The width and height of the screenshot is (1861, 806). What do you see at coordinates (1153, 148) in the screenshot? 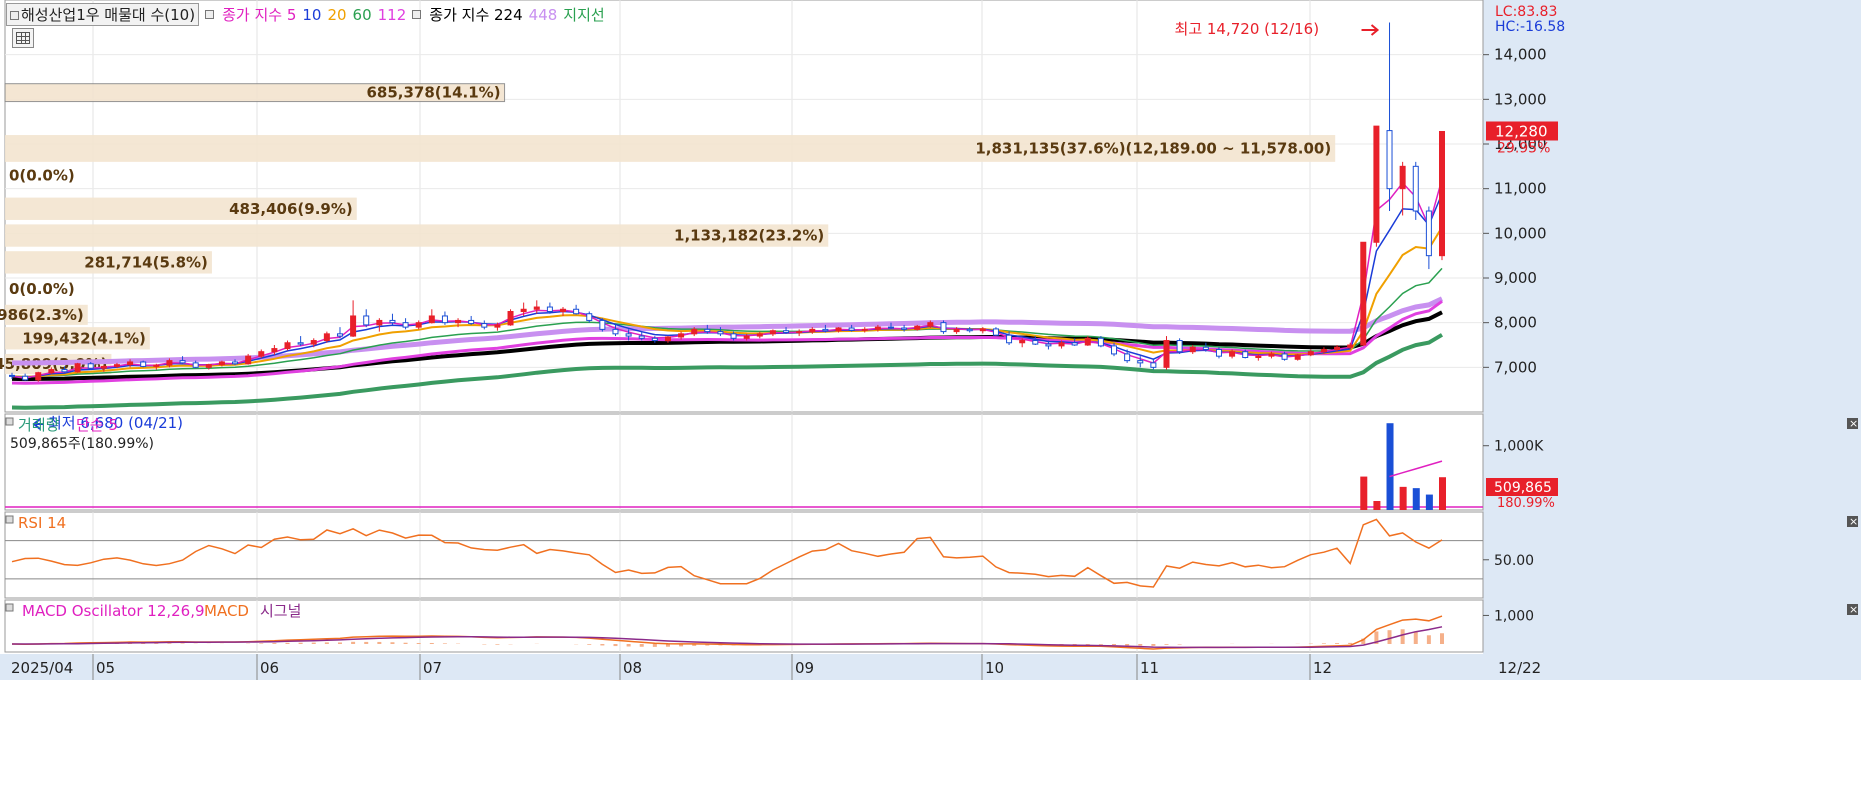
I see `volume-profile-label: 1,831,135(37.6%)(12,189.00 ~ 11,578.00)` at bounding box center [1153, 148].